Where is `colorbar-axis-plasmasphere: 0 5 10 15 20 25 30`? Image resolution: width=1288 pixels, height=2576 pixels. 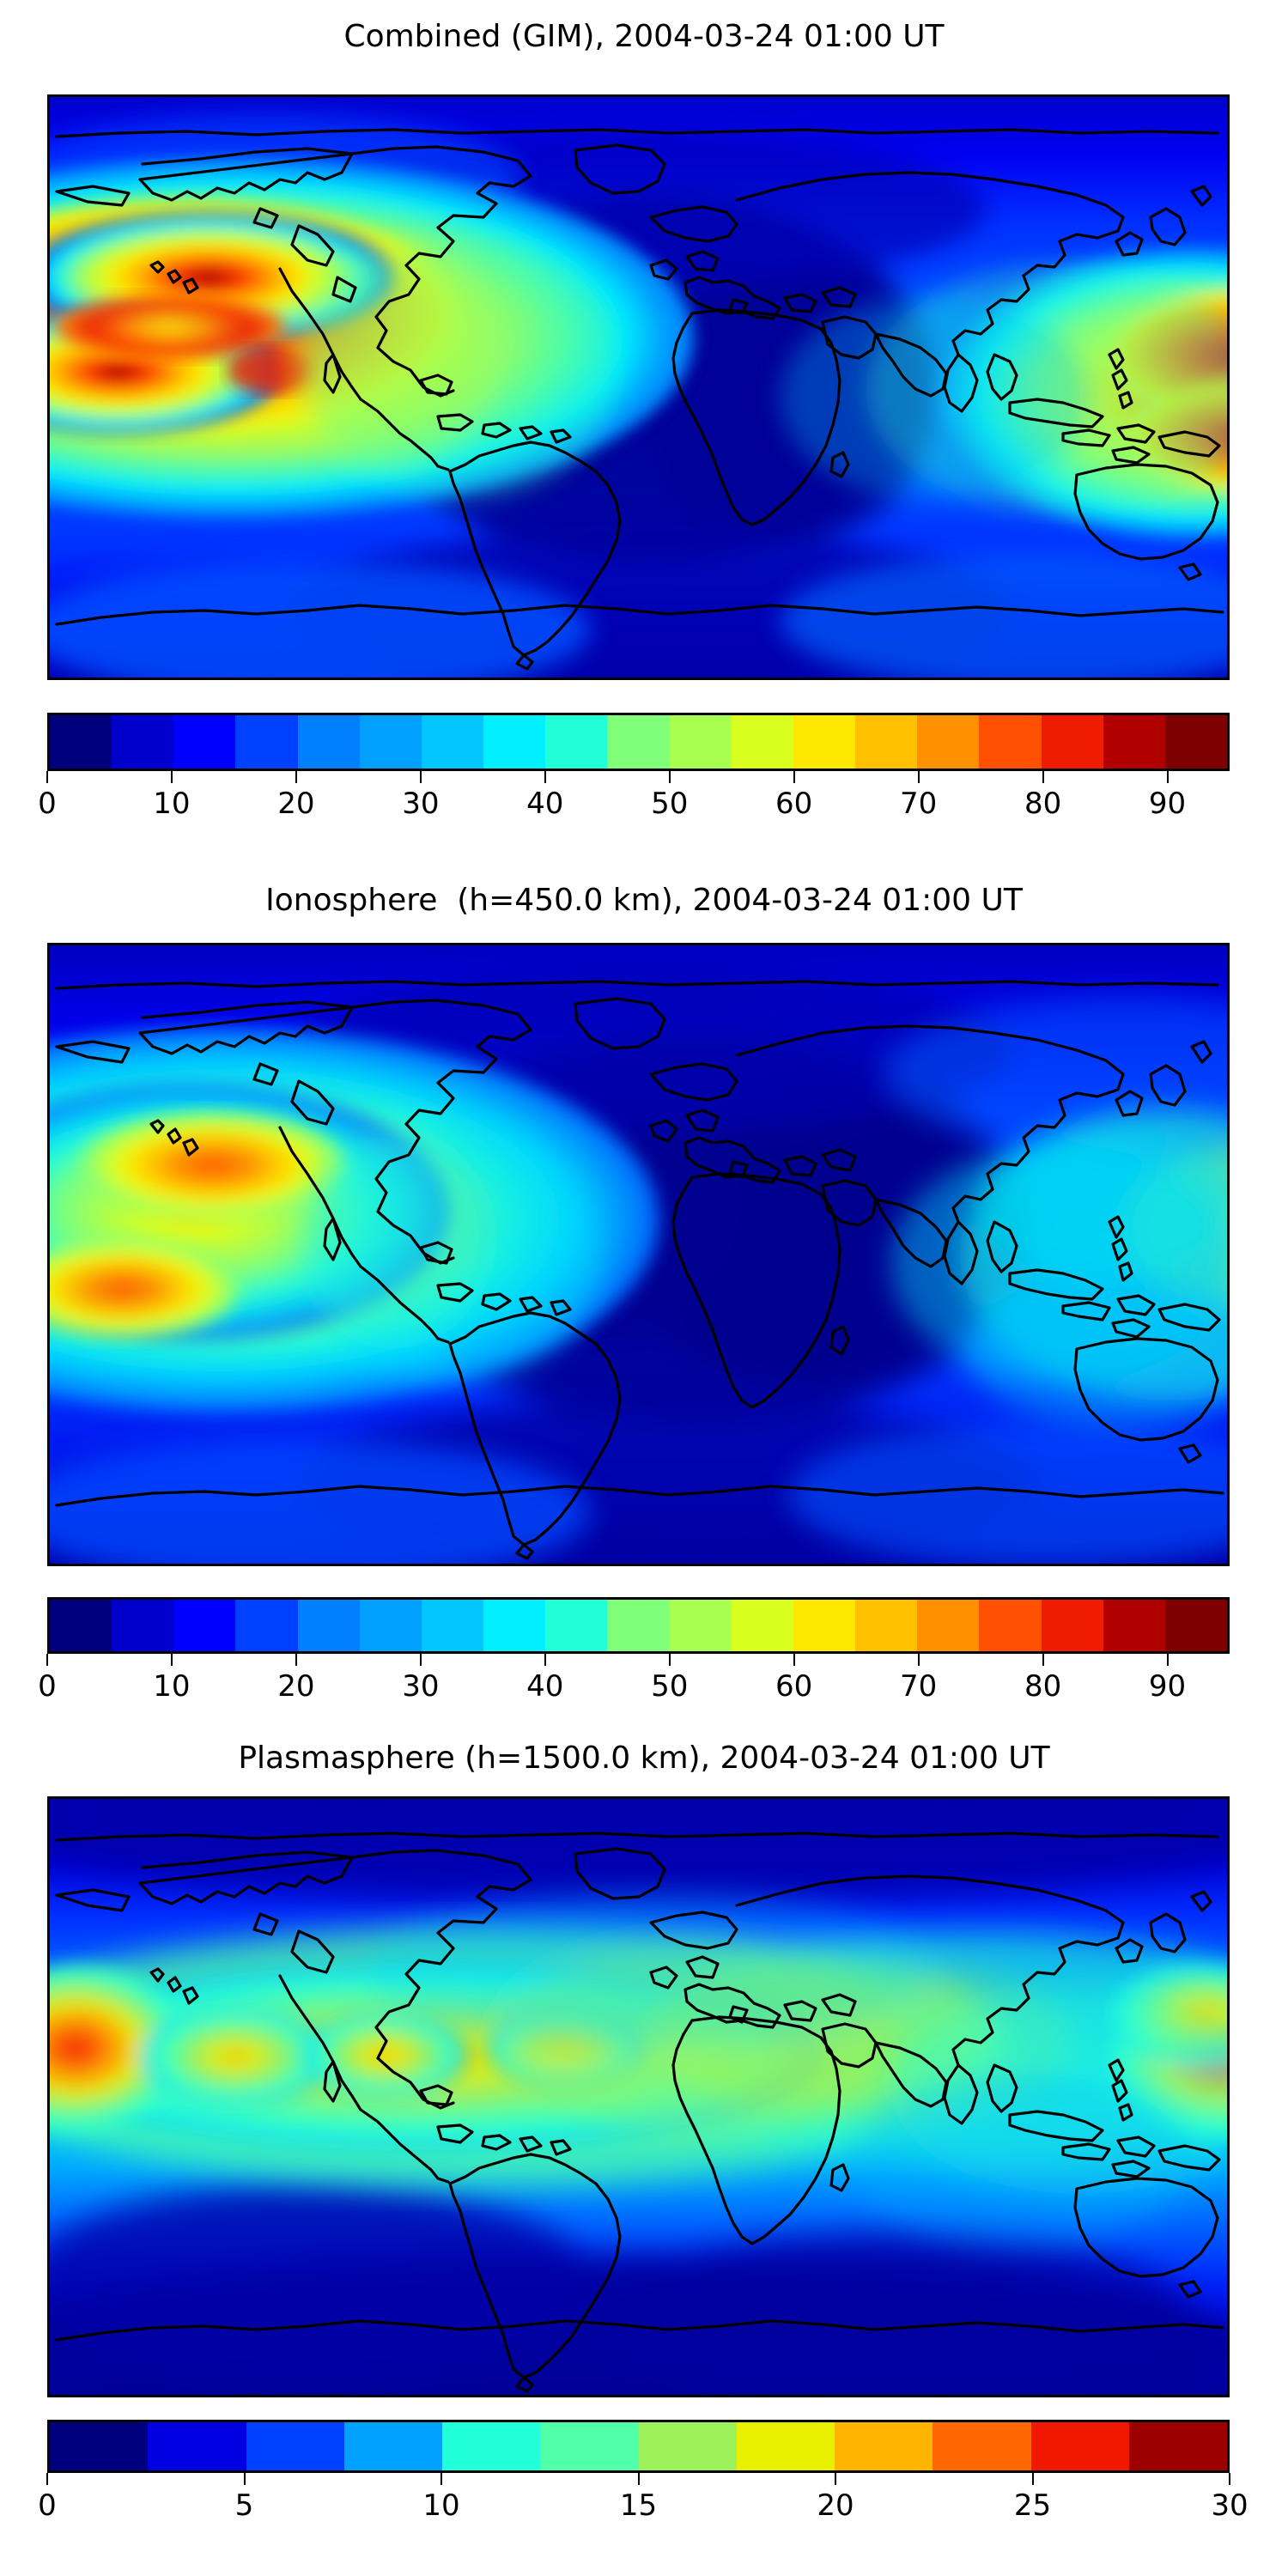 colorbar-axis-plasmasphere: 0 5 10 15 20 25 30 is located at coordinates (643, 2503).